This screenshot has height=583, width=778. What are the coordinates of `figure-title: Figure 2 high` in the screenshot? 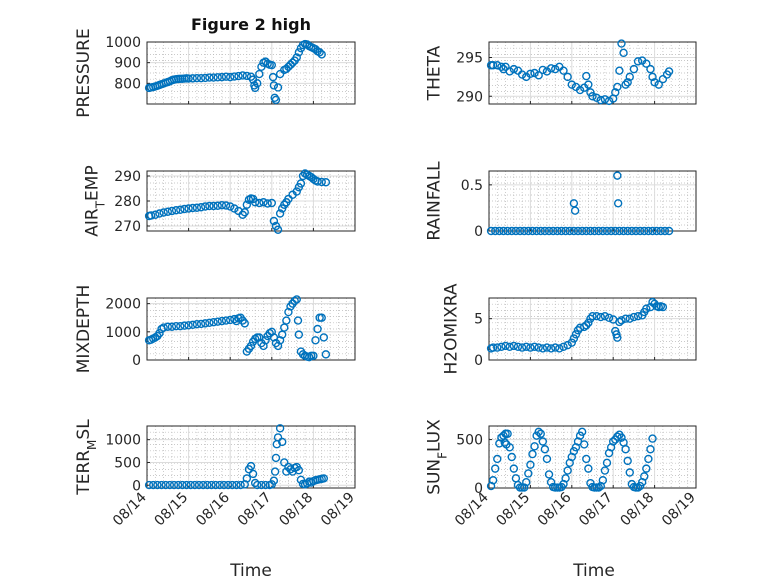 It's located at (251, 24).